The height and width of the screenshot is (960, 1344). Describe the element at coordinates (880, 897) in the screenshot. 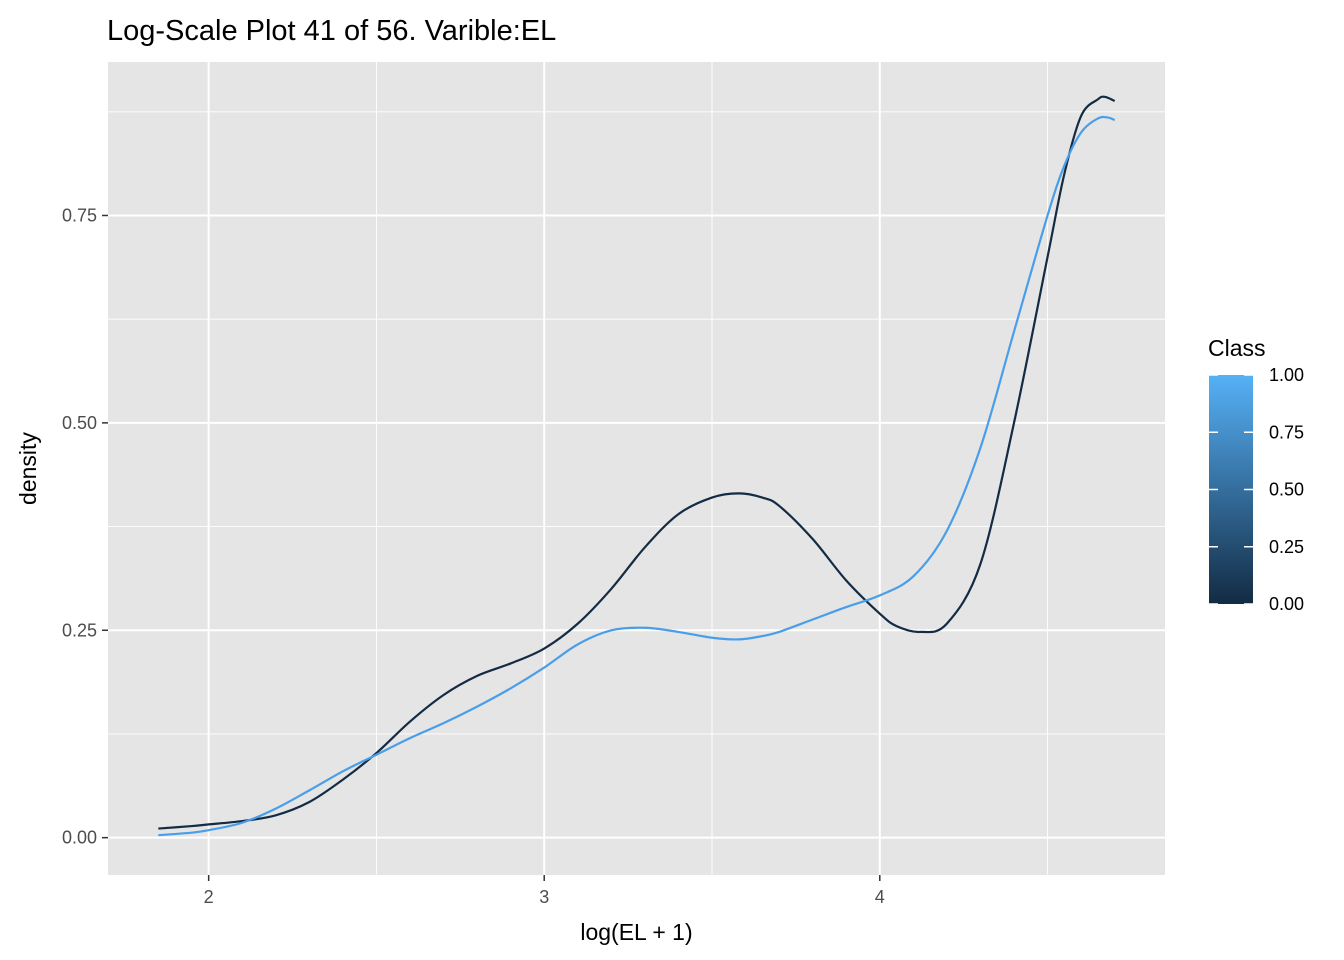

I see `x-tick-label: 4` at that location.